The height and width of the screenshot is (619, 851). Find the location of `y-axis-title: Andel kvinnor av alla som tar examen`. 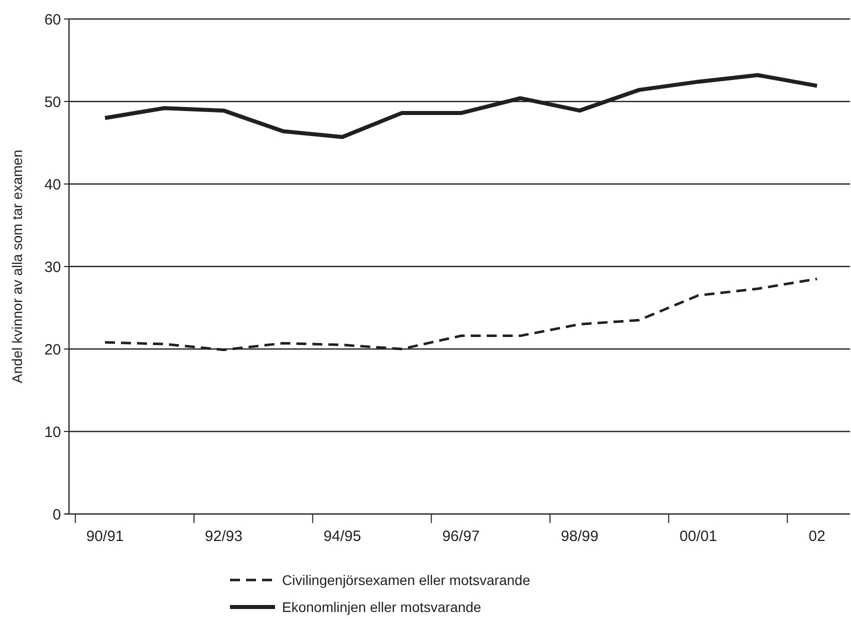

y-axis-title: Andel kvinnor av alla som tar examen is located at coordinates (17, 267).